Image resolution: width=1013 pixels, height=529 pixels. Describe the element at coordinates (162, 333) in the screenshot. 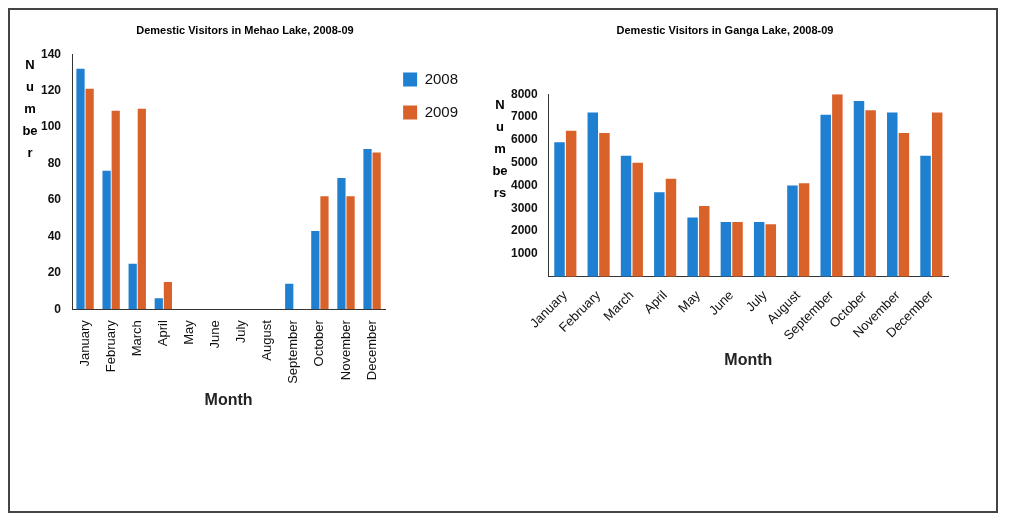

I see `x-tick-label: April` at that location.